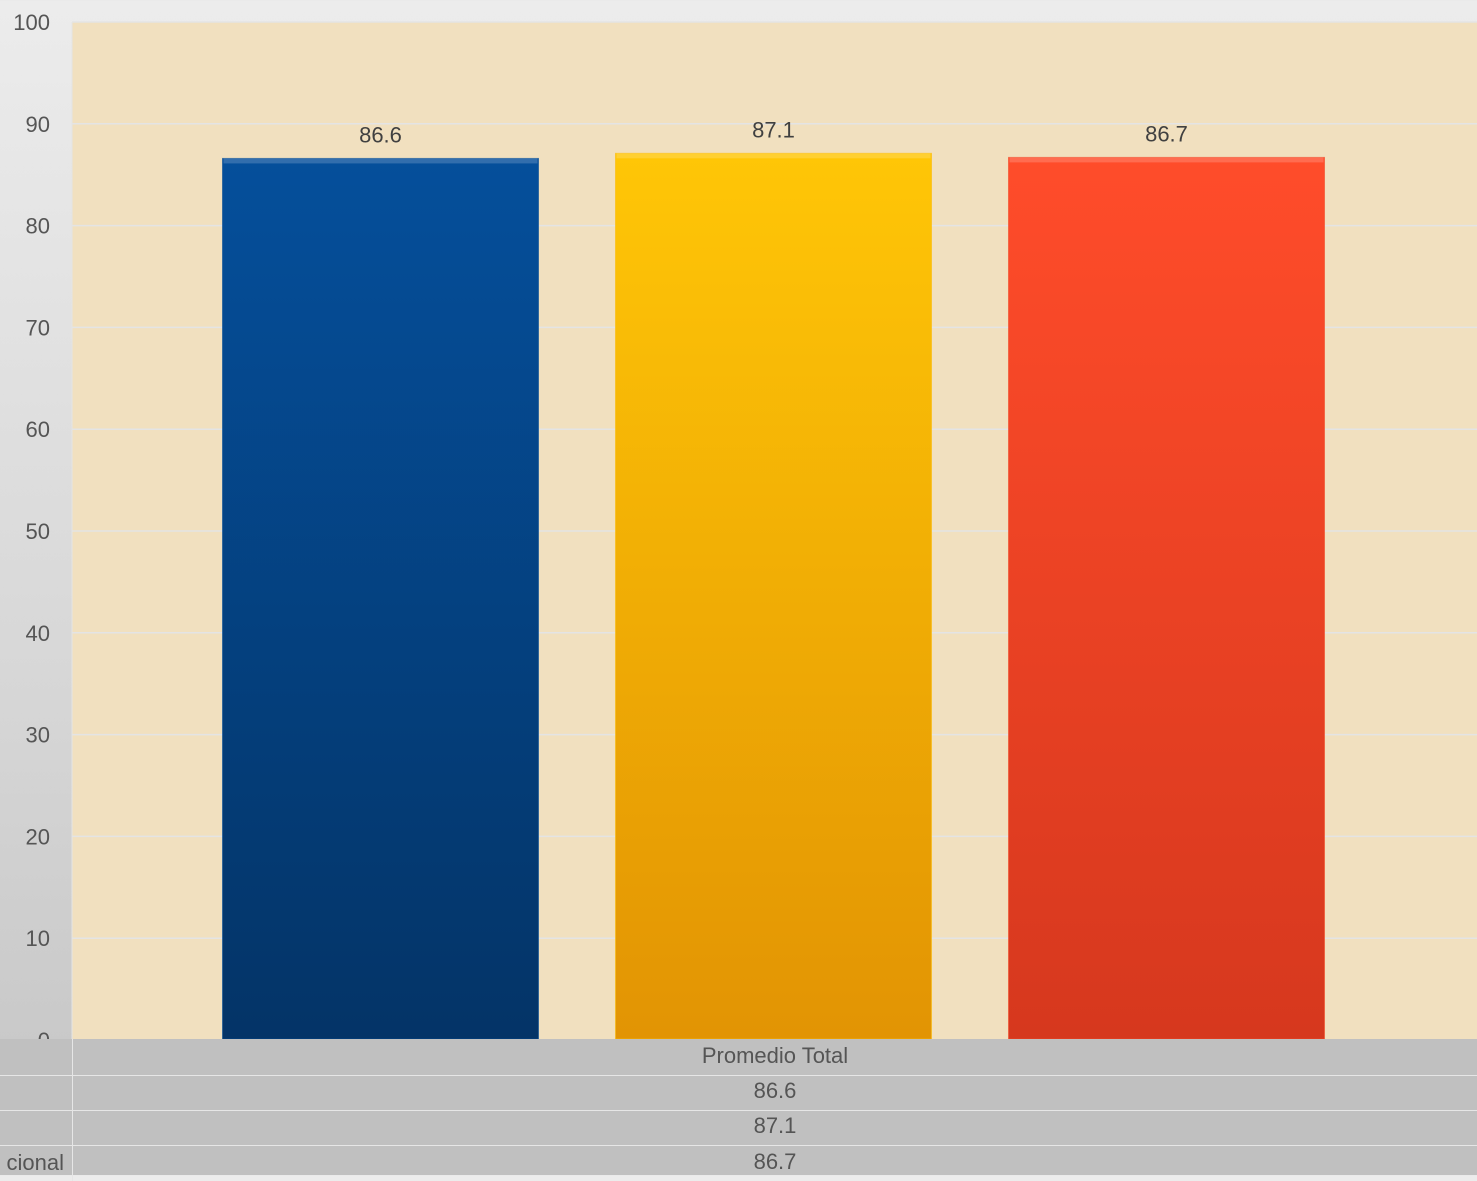 This screenshot has width=1477, height=1181. Describe the element at coordinates (38, 327) in the screenshot. I see `y-tick-label: 70` at that location.